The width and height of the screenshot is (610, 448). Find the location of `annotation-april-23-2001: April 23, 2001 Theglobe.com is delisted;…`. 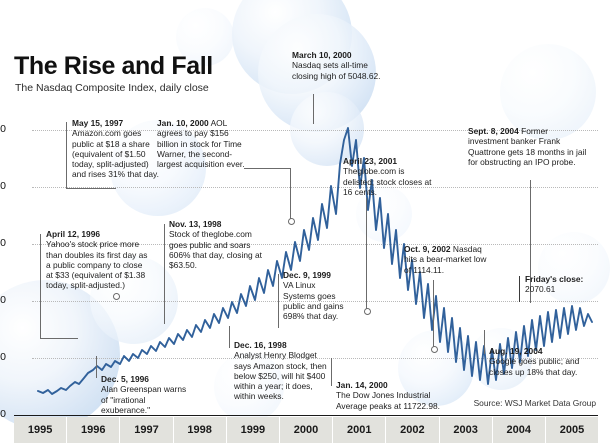

annotation-april-23-2001: April 23, 2001 Theglobe.com is delisted;… is located at coordinates (389, 176).